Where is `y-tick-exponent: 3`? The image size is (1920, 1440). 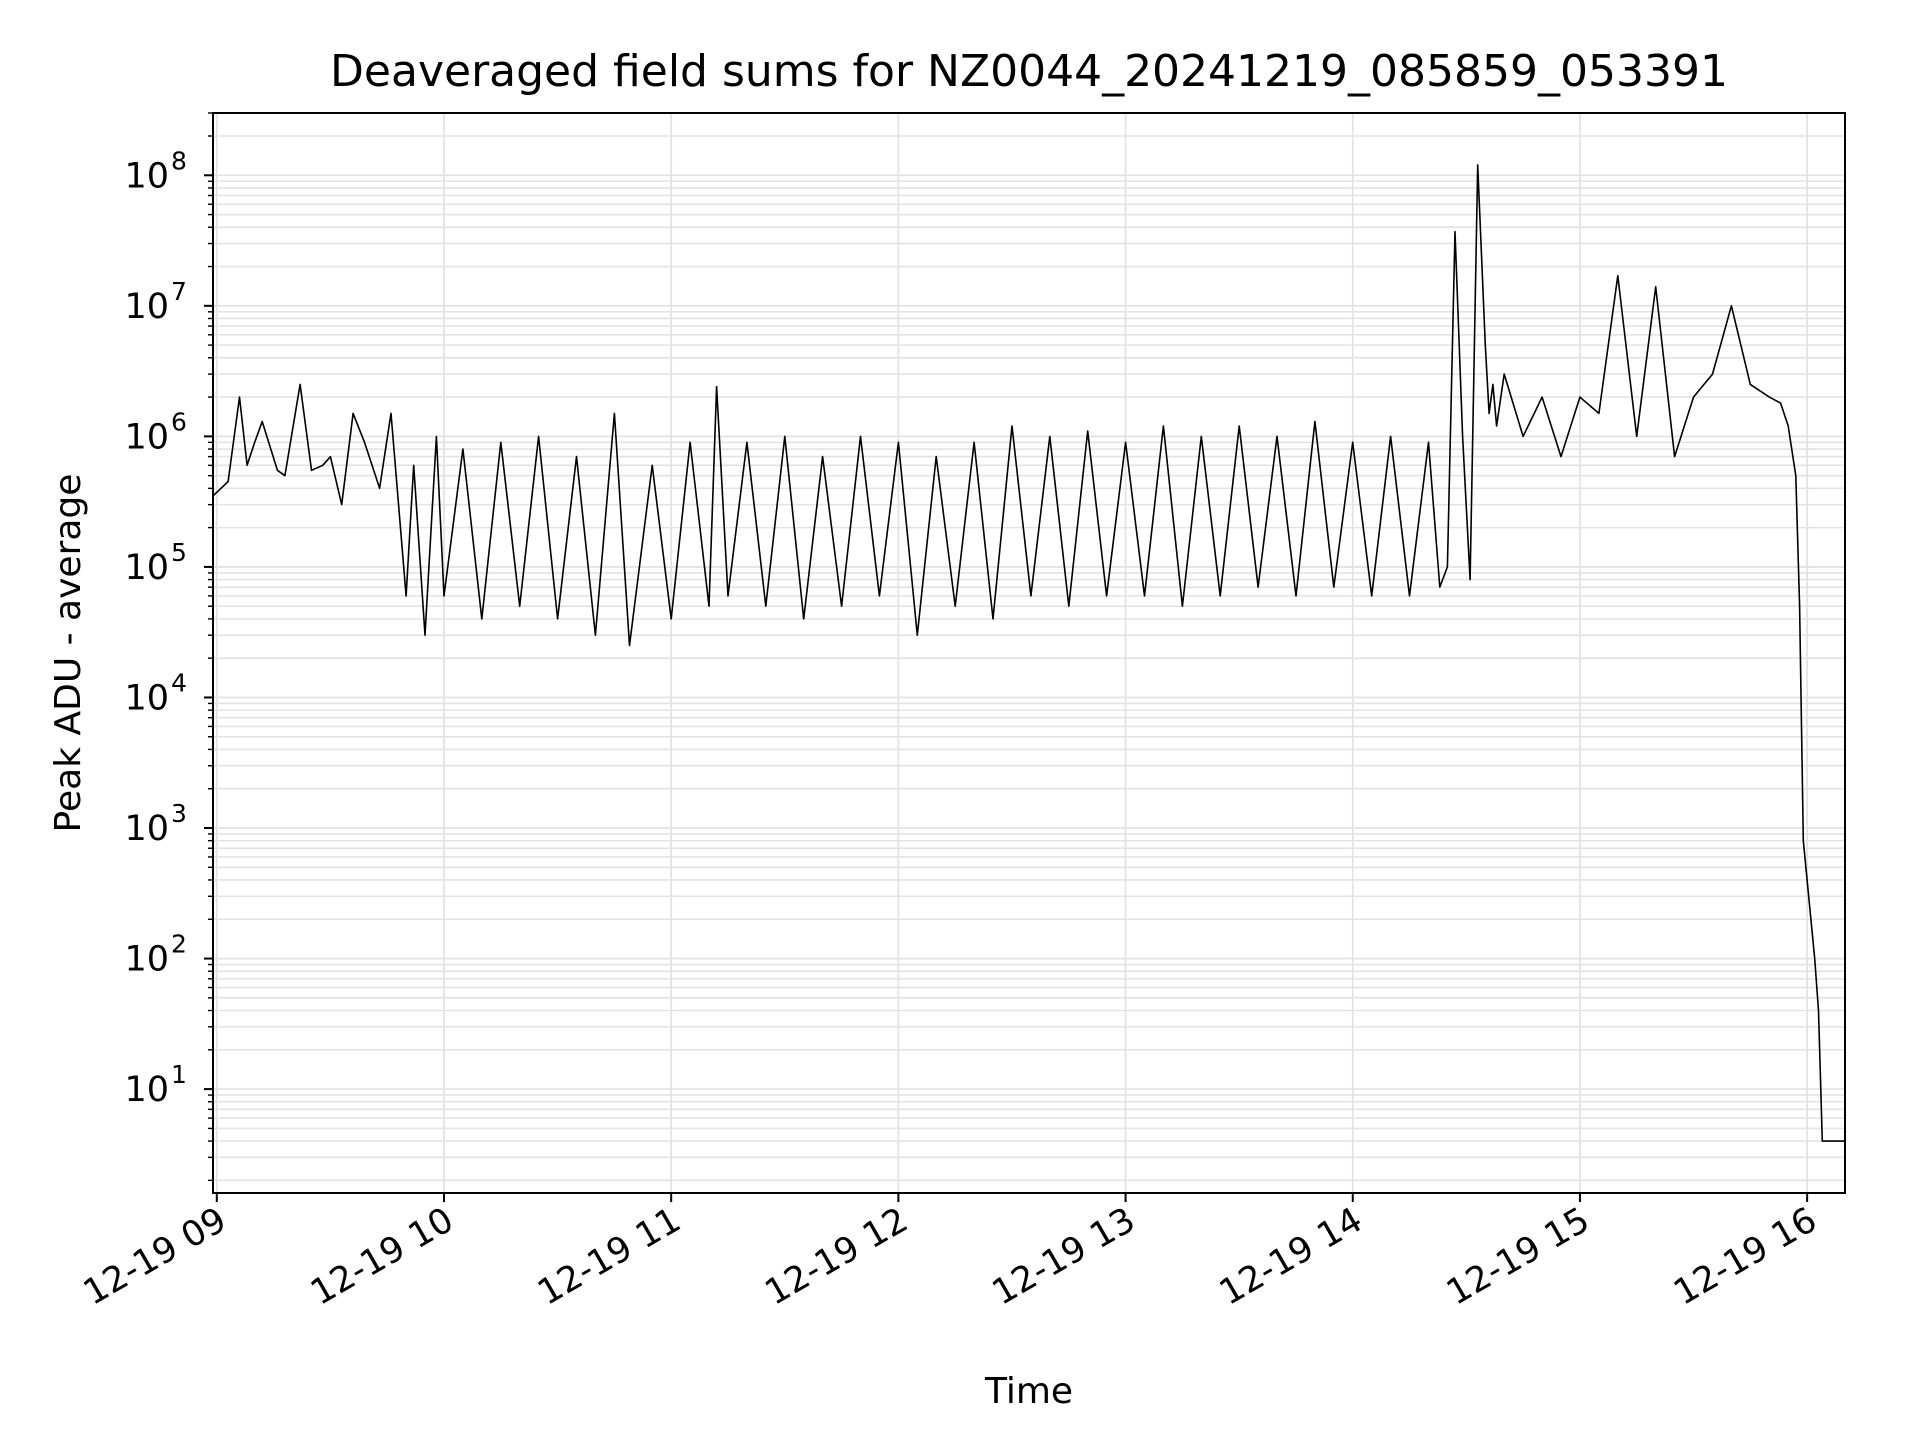
y-tick-exponent: 3 is located at coordinates (179, 813).